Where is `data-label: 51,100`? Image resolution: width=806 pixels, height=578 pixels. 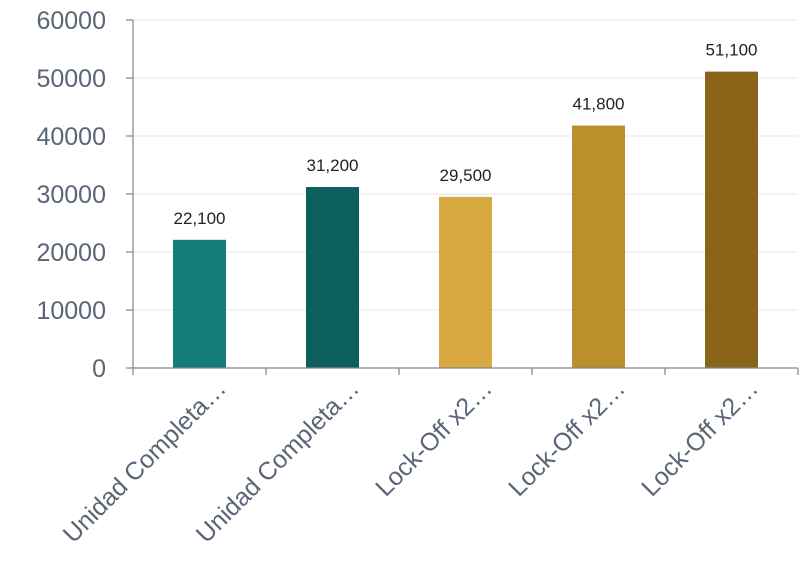 data-label: 51,100 is located at coordinates (732, 50).